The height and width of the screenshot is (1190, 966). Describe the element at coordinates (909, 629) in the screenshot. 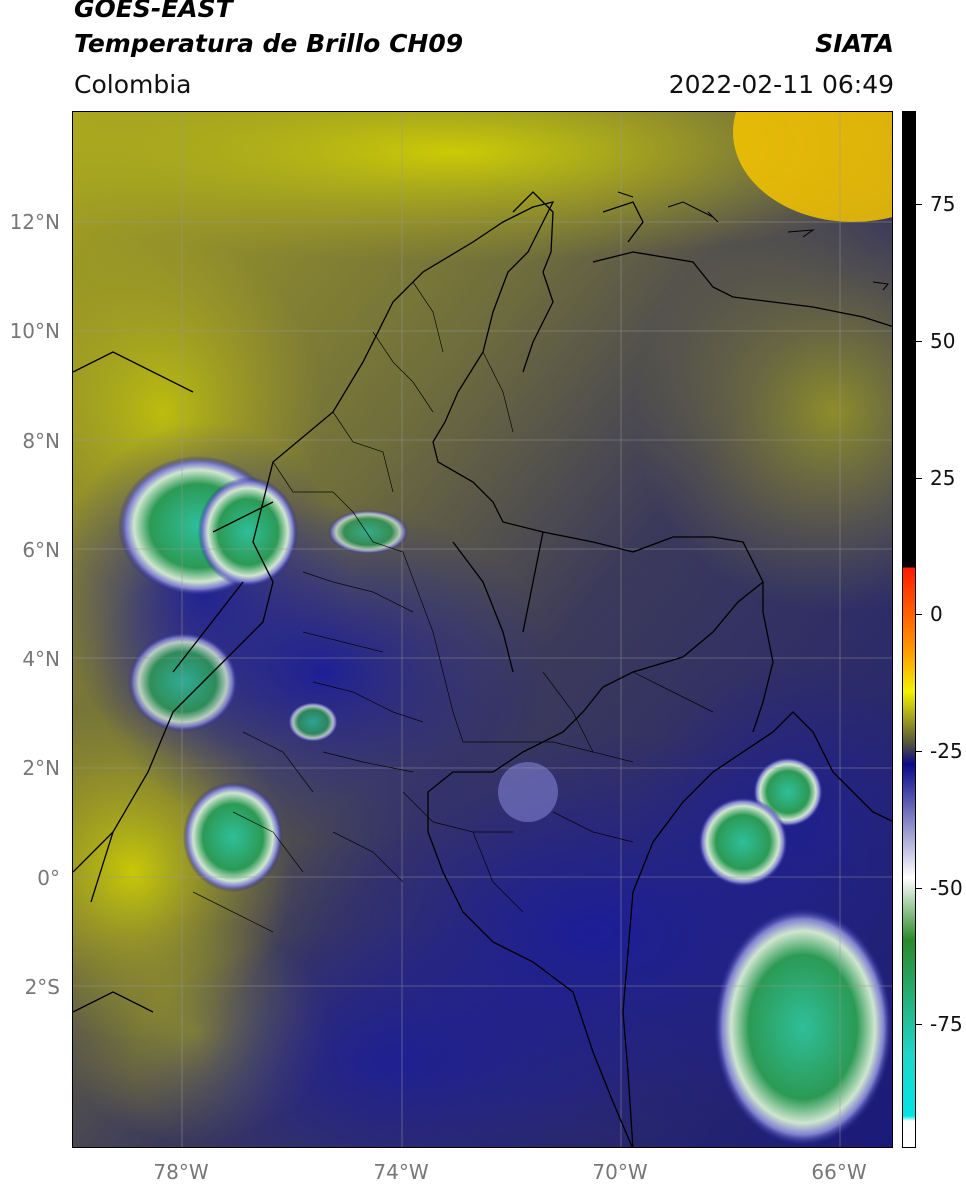

I see `temperature-colorbar` at that location.